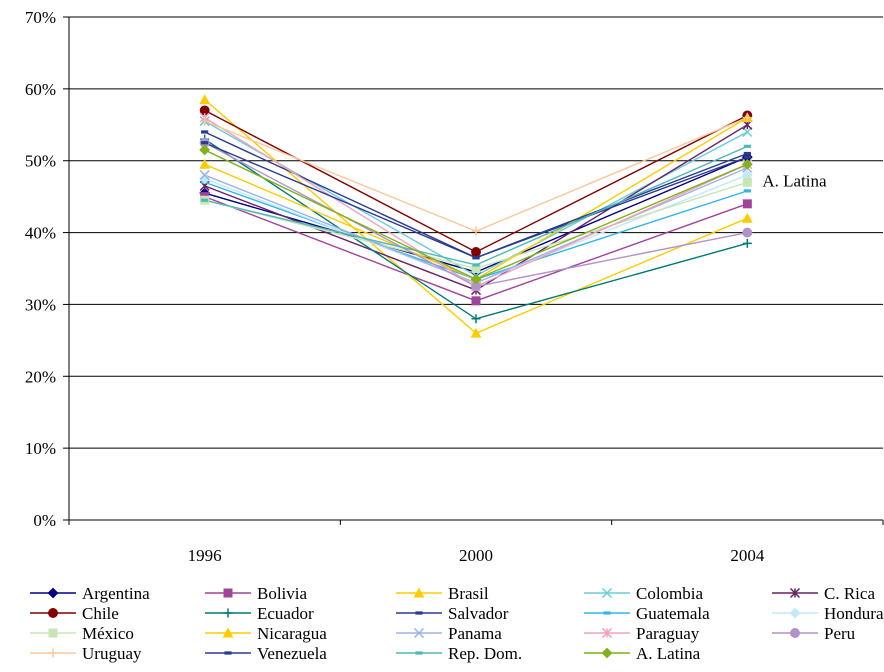 The image size is (884, 672). What do you see at coordinates (476, 542) in the screenshot?
I see `x-axis: 1996 2000 2004` at bounding box center [476, 542].